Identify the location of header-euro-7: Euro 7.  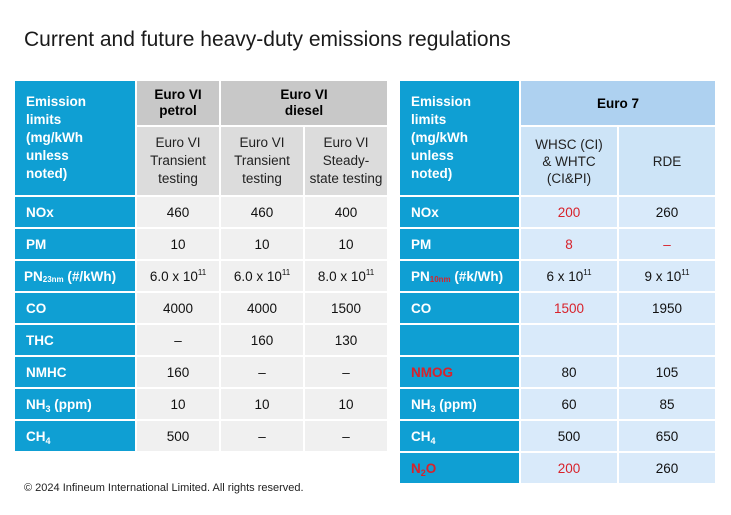
(618, 103).